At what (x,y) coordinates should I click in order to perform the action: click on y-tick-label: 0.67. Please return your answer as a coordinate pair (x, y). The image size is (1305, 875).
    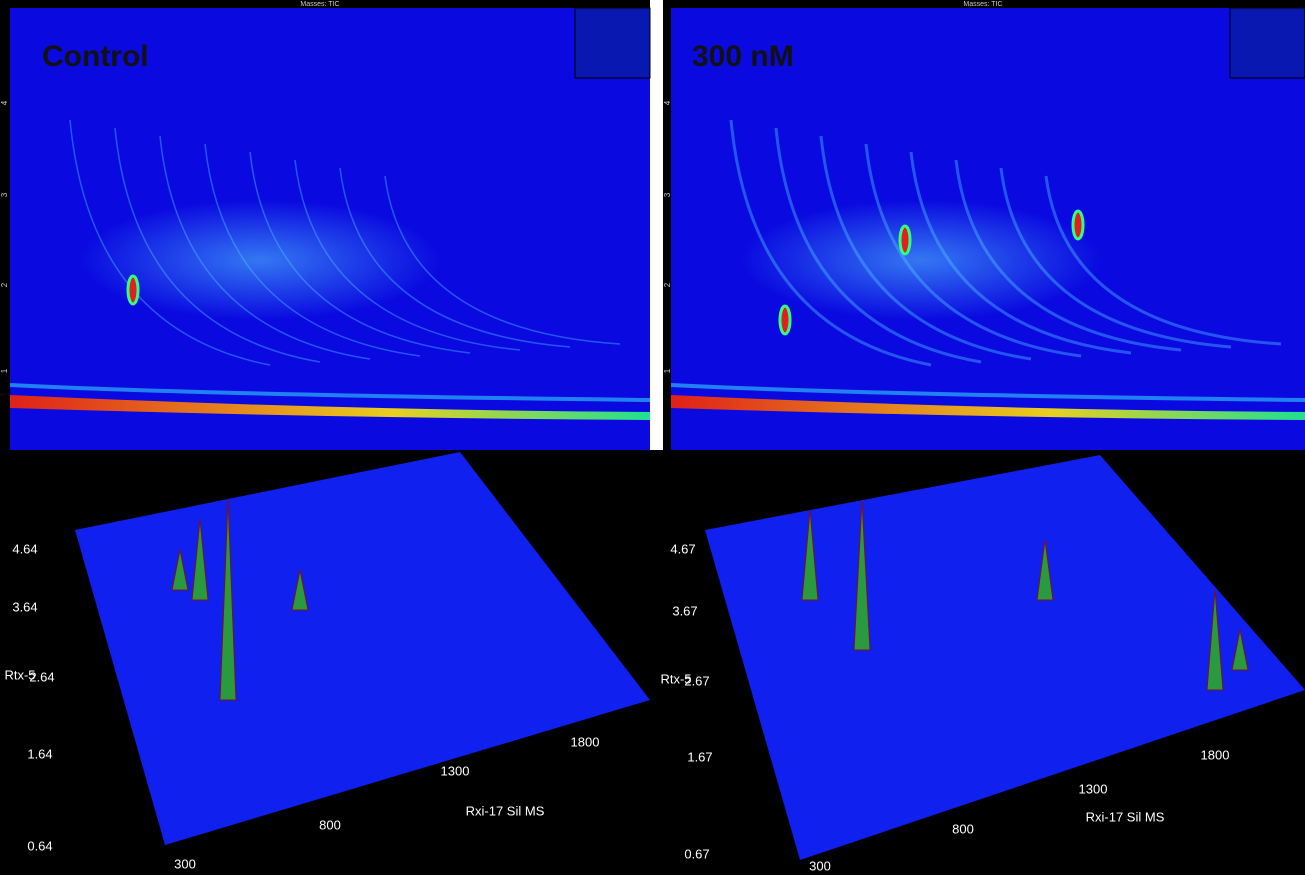
    Looking at the image, I should click on (696, 853).